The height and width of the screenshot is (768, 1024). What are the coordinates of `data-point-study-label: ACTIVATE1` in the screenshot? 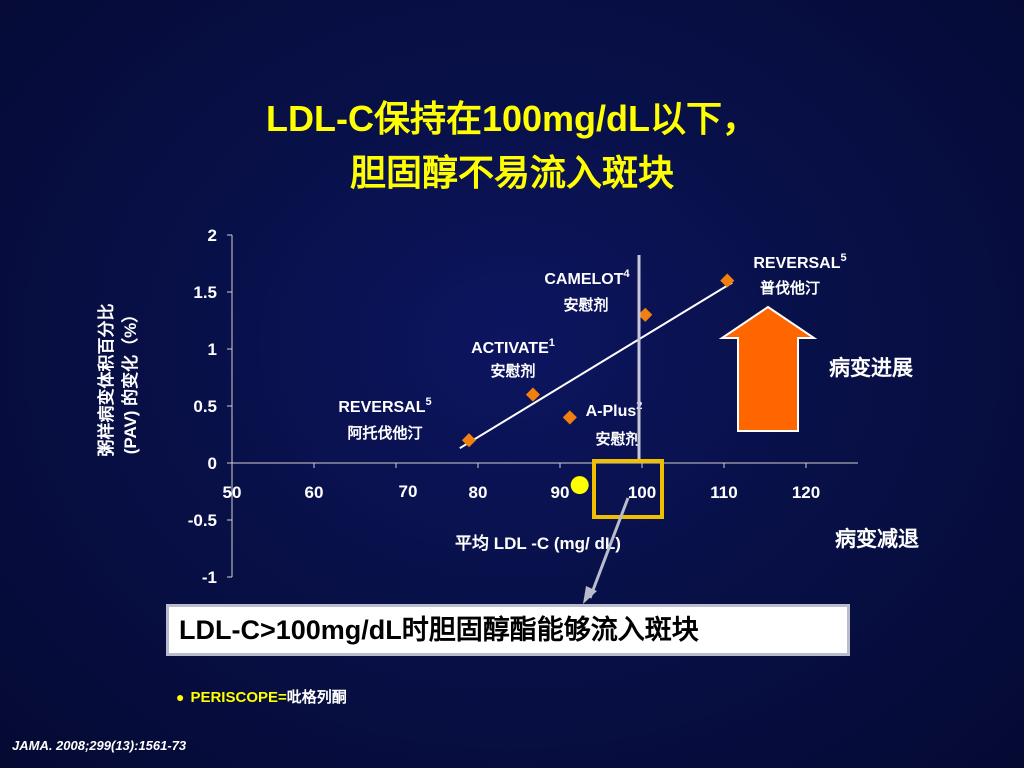 It's located at (513, 347).